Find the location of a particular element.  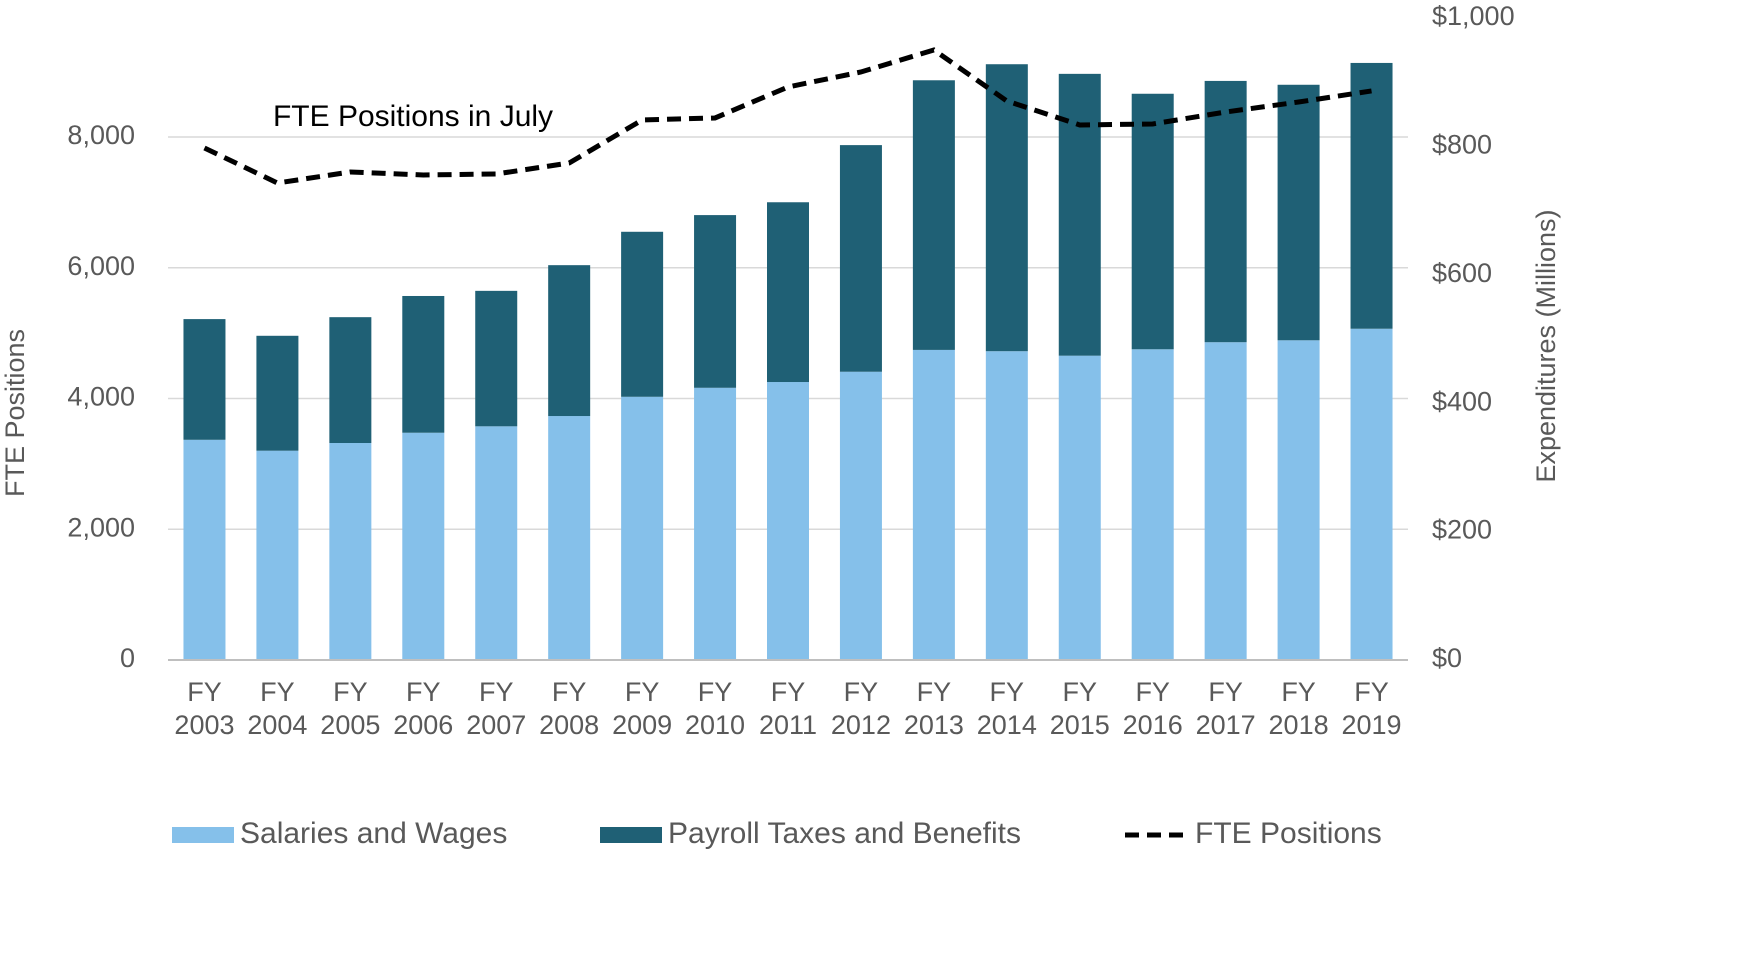

legend-label: Payroll Taxes and Benefits is located at coordinates (844, 833).